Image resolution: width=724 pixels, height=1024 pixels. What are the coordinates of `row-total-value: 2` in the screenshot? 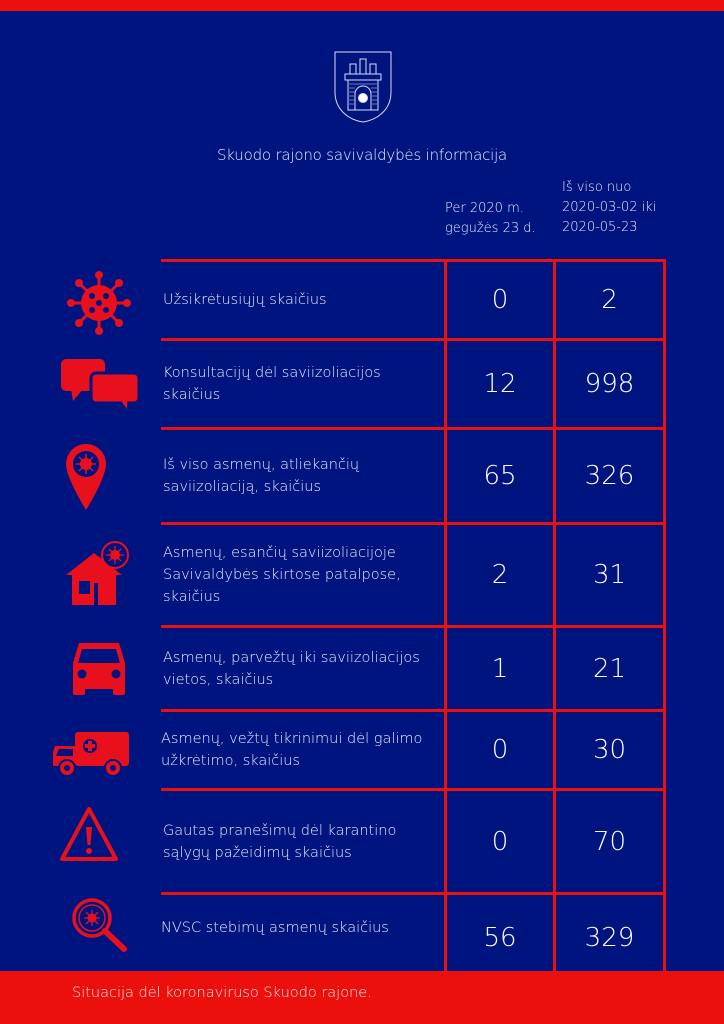 It's located at (609, 300).